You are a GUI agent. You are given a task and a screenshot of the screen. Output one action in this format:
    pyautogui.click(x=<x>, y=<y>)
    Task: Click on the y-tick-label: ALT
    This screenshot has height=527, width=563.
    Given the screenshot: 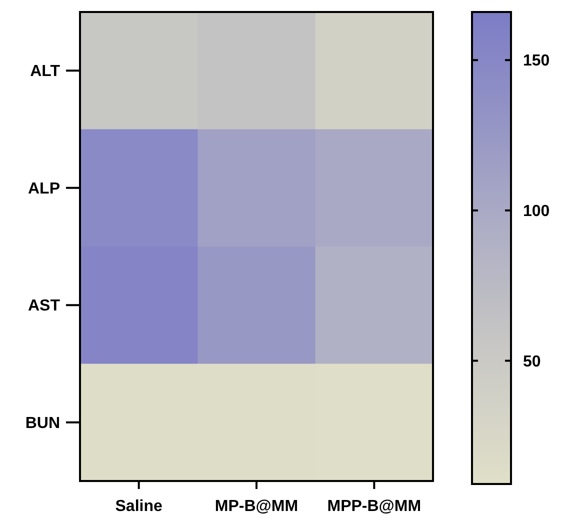 What is the action you would take?
    pyautogui.click(x=45, y=71)
    